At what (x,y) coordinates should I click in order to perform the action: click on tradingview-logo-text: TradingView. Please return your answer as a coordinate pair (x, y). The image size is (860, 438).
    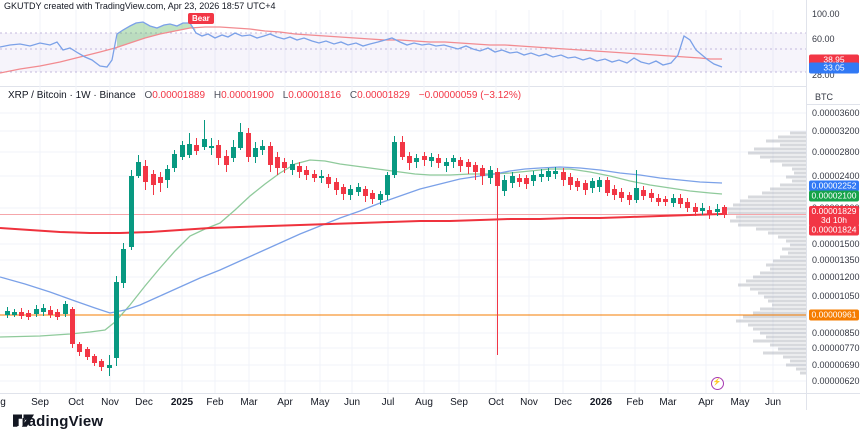
    Looking at the image, I should click on (58, 421).